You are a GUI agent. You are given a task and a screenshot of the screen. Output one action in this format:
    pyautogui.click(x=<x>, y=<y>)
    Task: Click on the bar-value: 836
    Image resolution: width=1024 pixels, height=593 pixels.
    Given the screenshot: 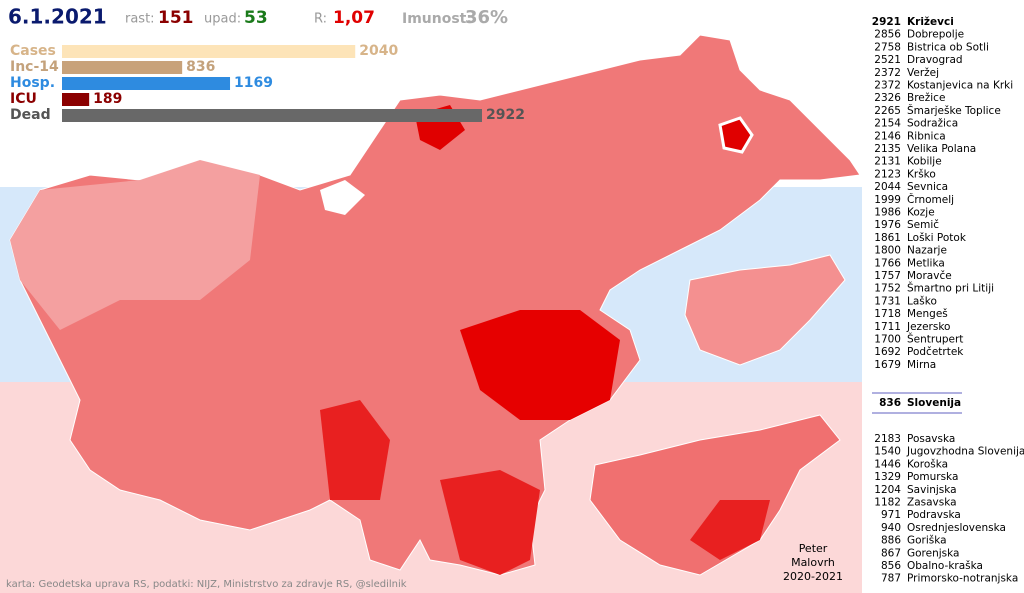 What is the action you would take?
    pyautogui.click(x=200, y=67)
    